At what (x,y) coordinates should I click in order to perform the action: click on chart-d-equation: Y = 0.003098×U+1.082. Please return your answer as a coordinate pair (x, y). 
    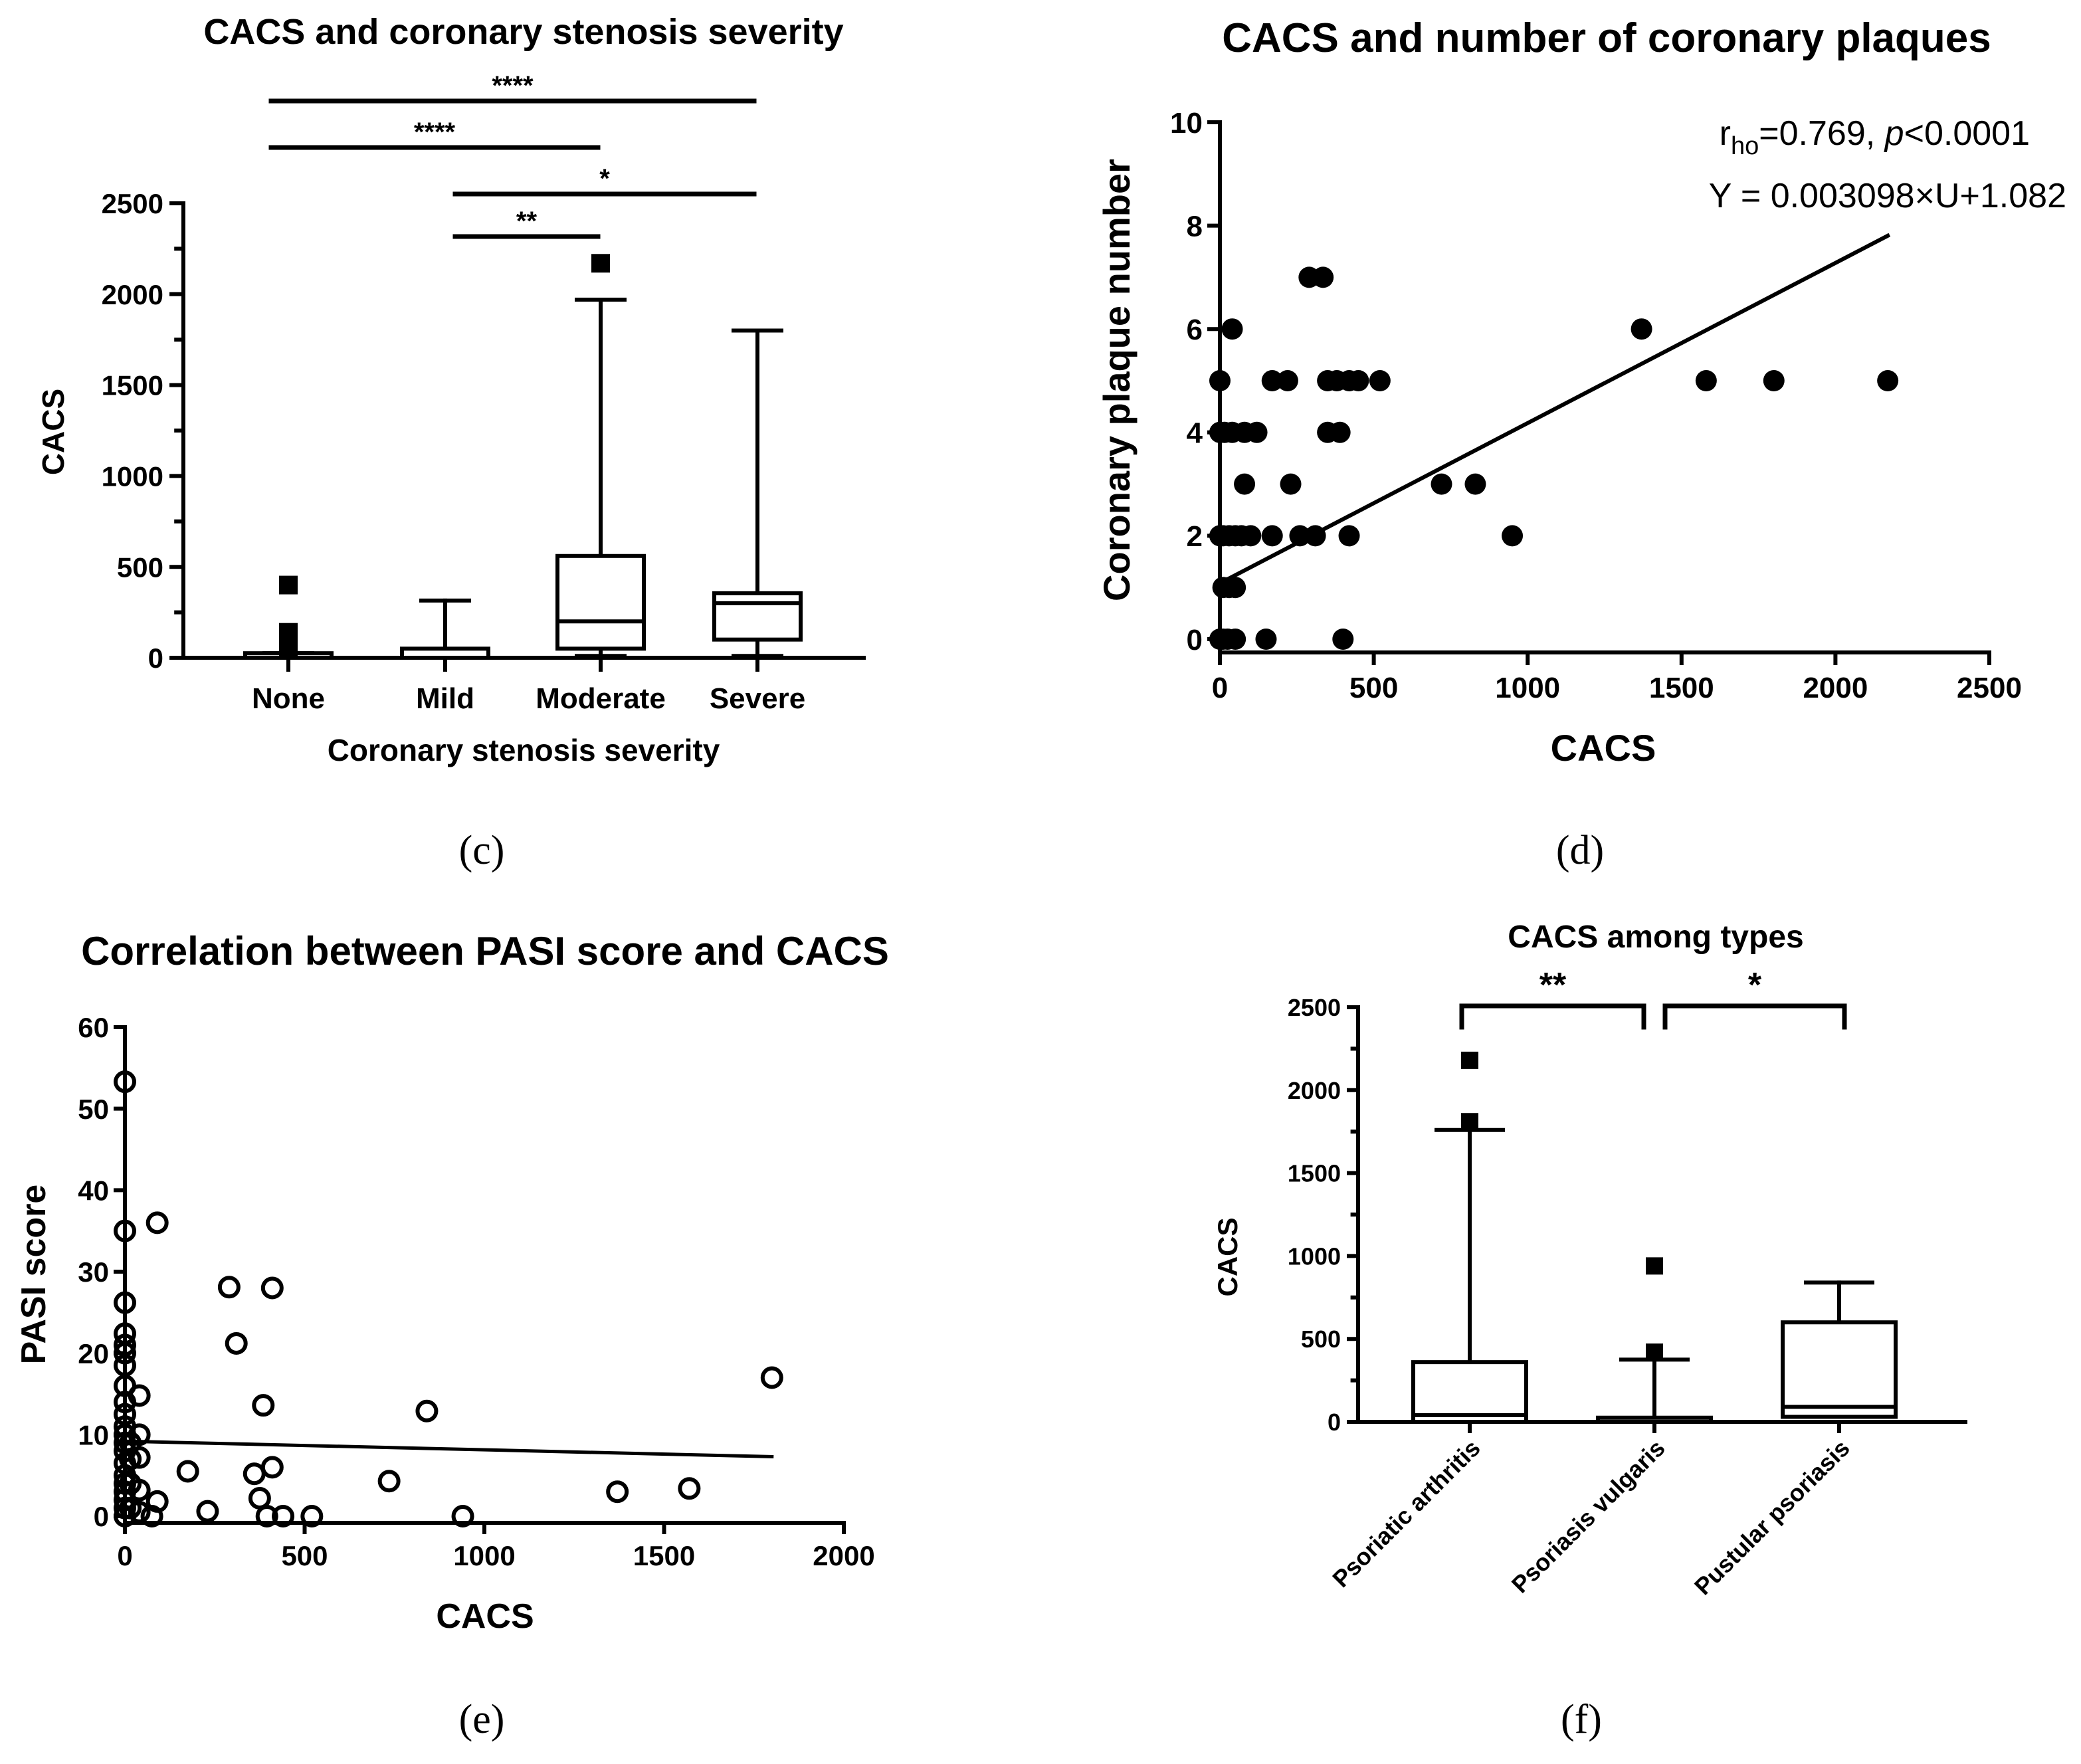
    Looking at the image, I should click on (1887, 196).